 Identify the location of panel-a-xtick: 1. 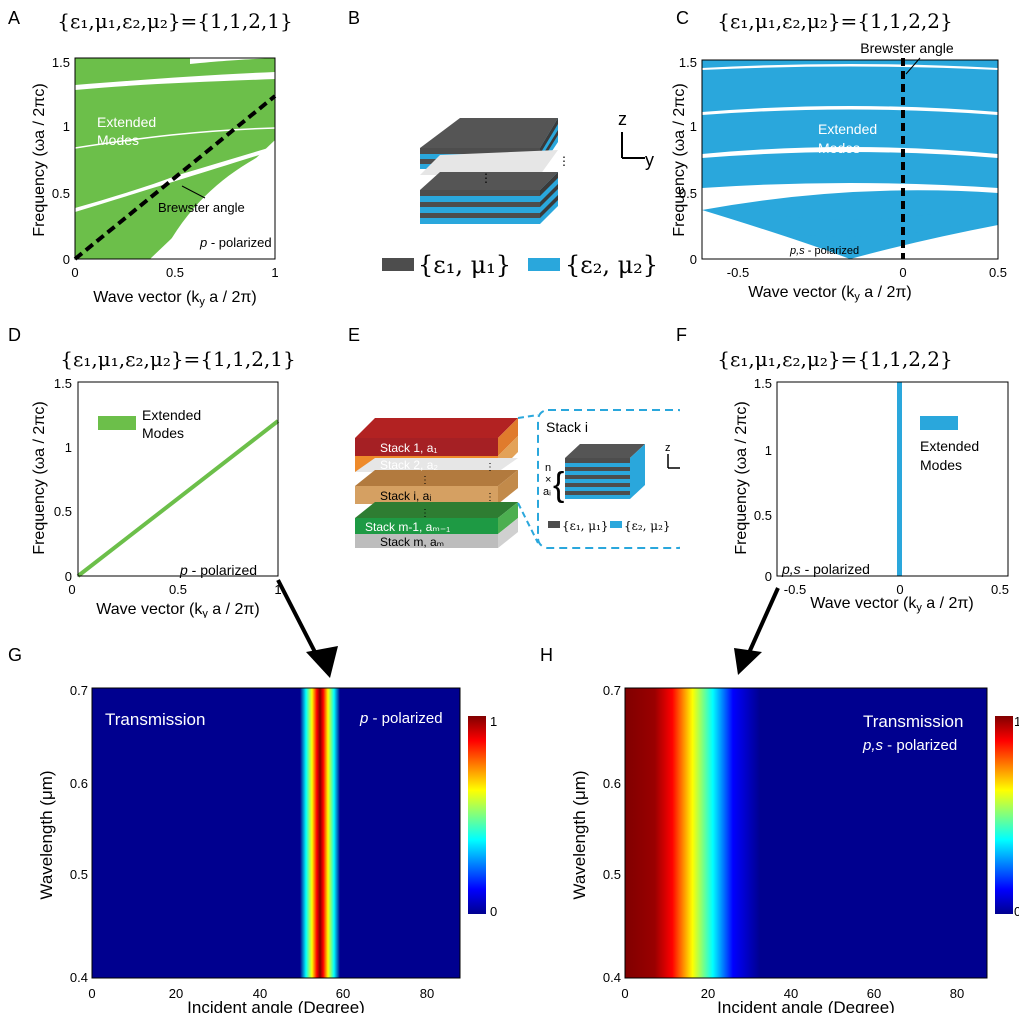
(274, 272).